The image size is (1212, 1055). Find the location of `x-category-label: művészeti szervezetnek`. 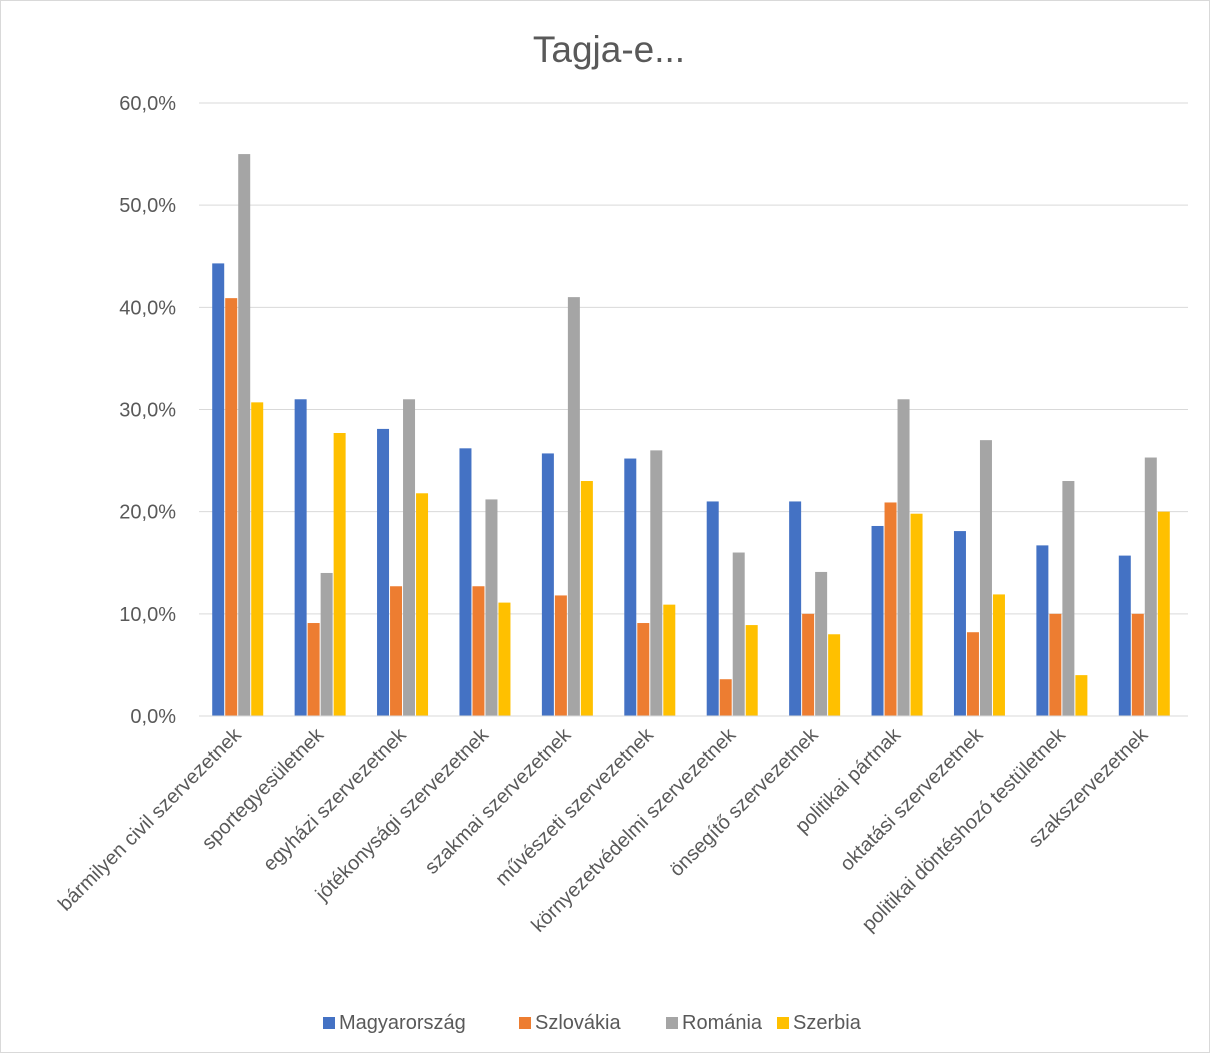

x-category-label: művészeti szervezetnek is located at coordinates (574, 806).